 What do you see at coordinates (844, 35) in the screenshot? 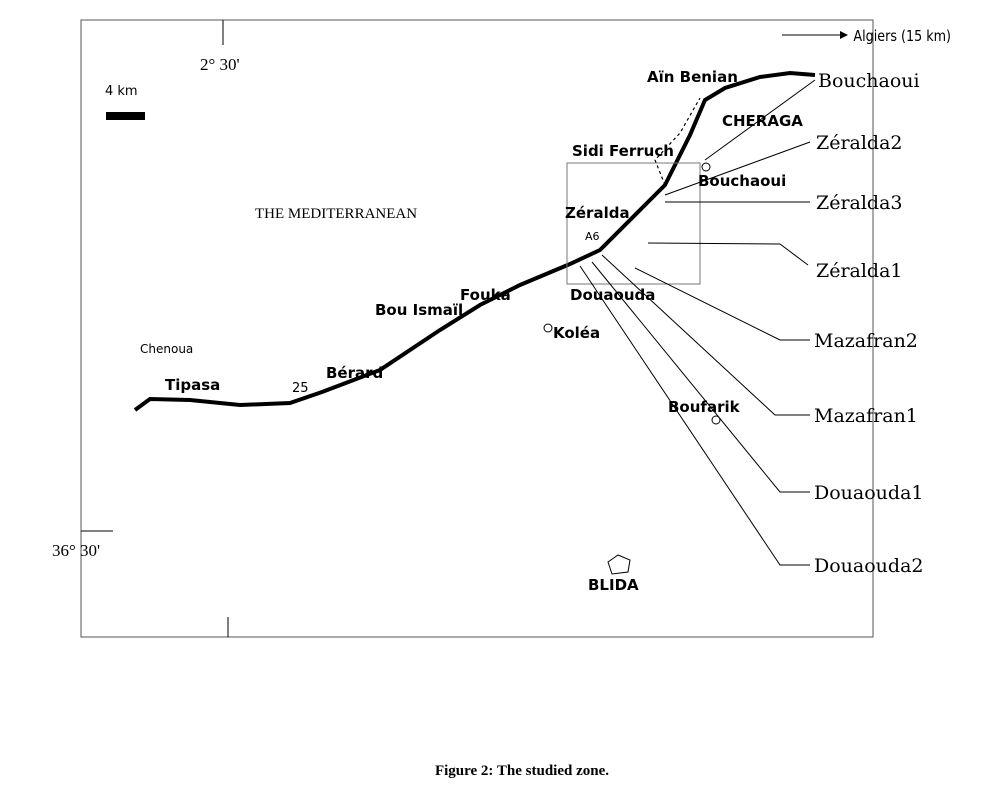
I see `arrow-head` at bounding box center [844, 35].